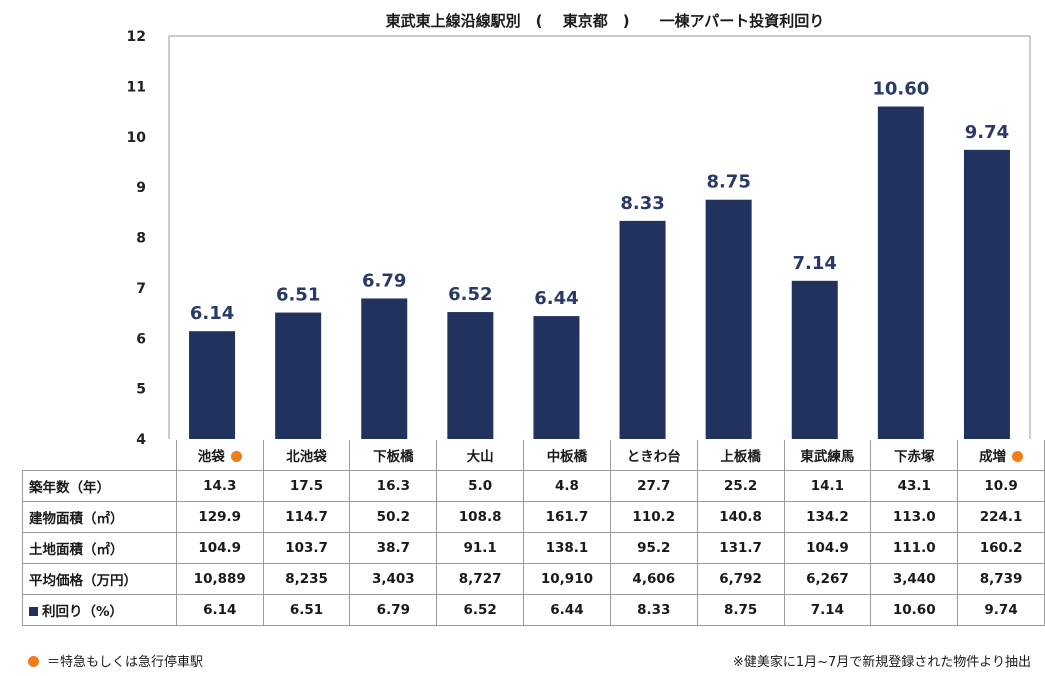 Image resolution: width=1045 pixels, height=676 pixels. Describe the element at coordinates (480, 517) in the screenshot. I see `table-cell: 108.8` at that location.